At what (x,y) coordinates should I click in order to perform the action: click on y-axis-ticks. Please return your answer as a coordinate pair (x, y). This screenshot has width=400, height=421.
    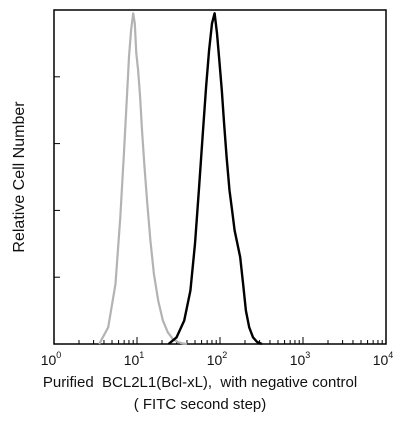
    Looking at the image, I should click on (57, 177).